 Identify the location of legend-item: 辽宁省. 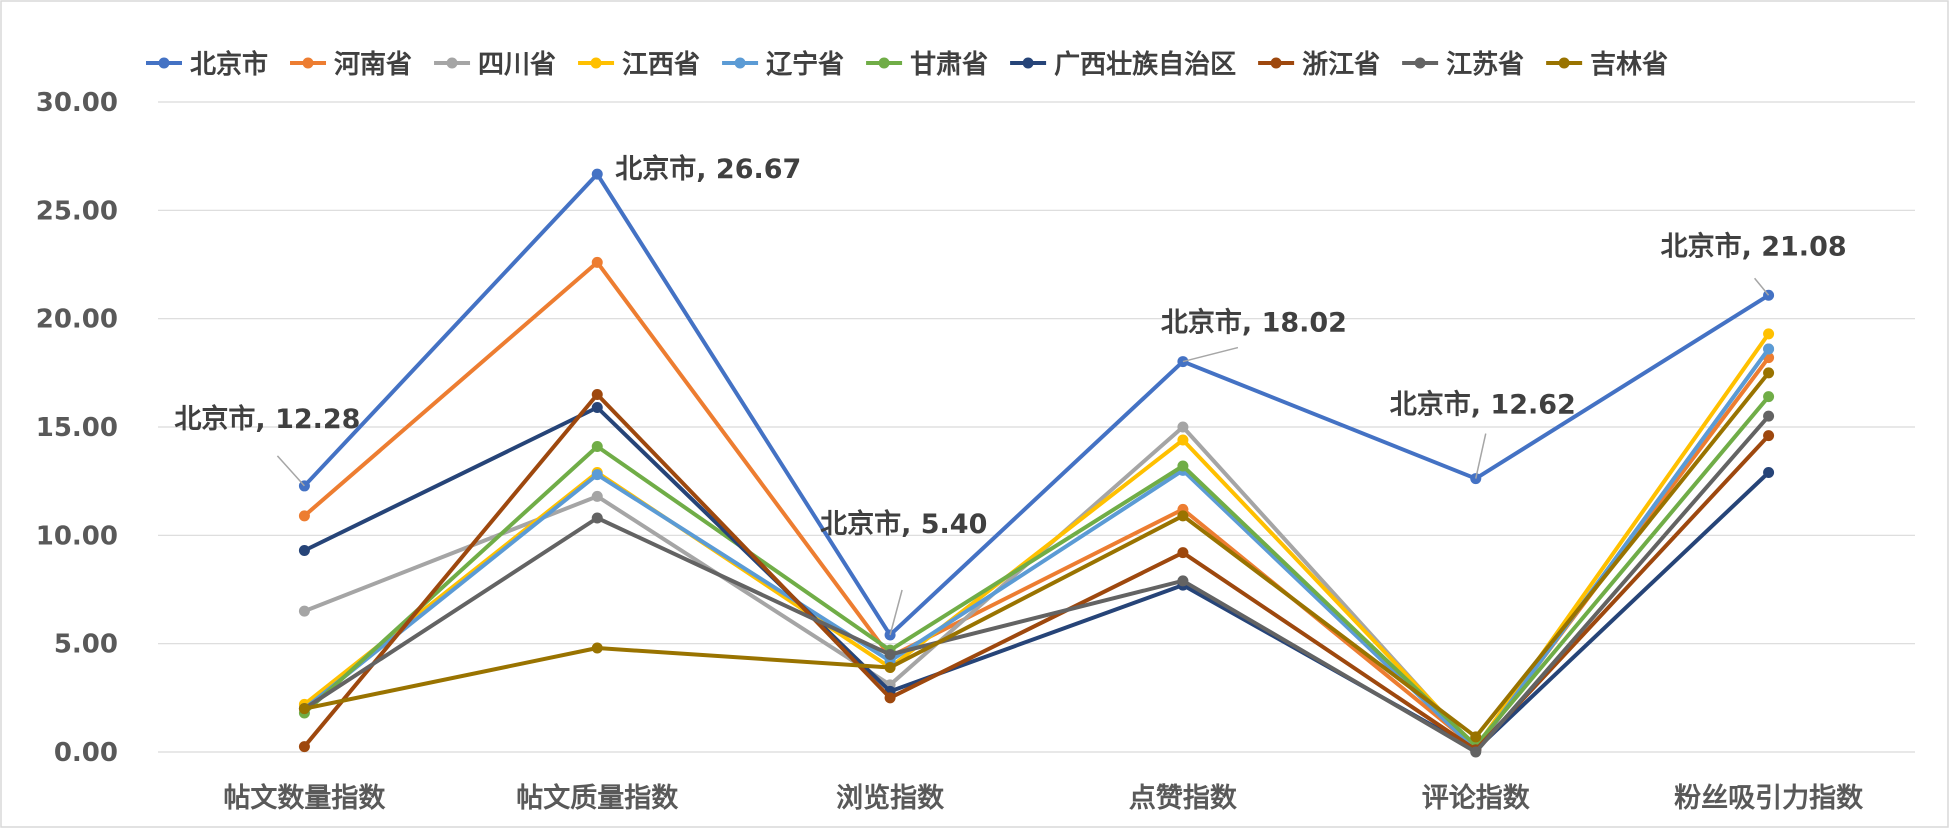
(783, 64).